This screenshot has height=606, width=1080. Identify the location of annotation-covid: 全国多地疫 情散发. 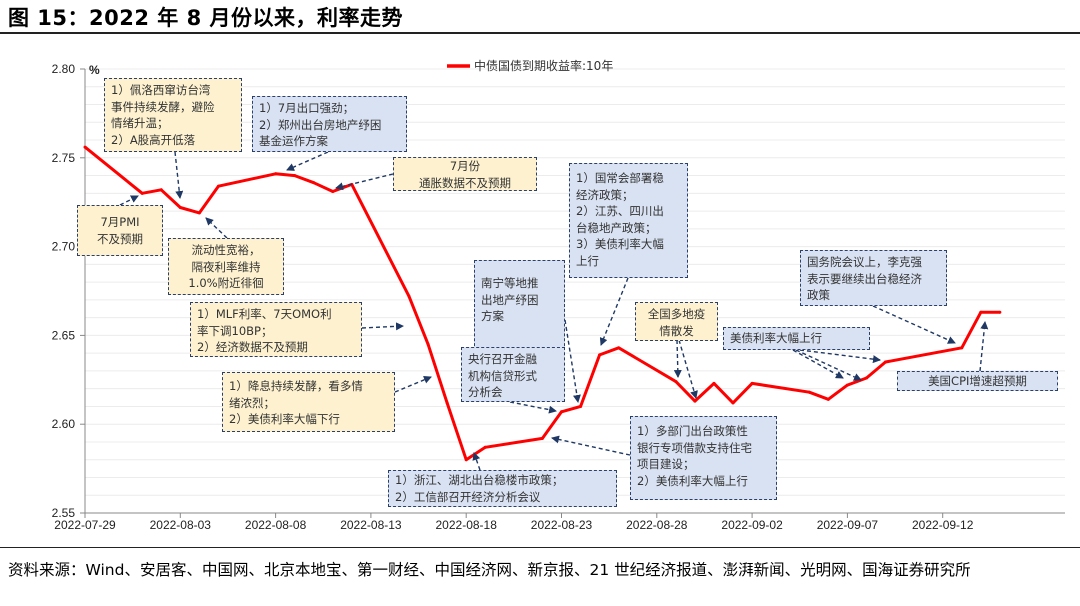
(676, 321).